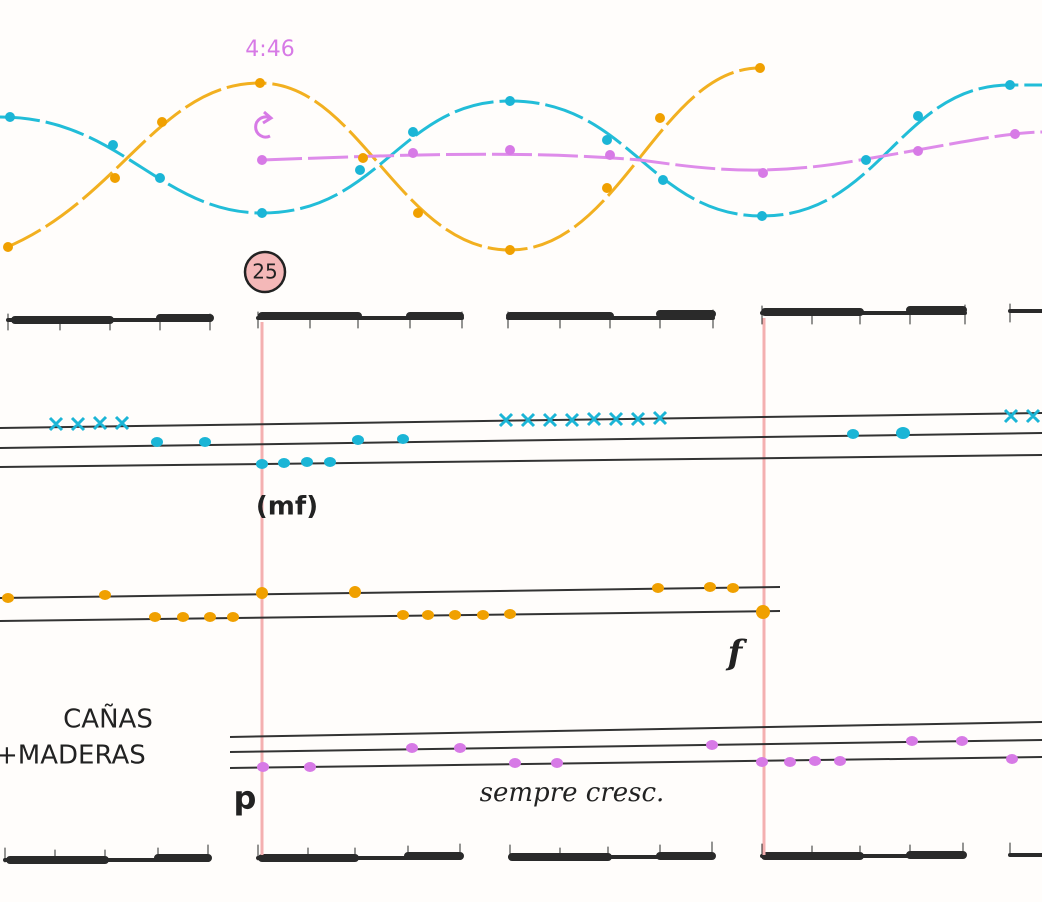 The width and height of the screenshot is (1042, 902). Describe the element at coordinates (268, 117) in the screenshot. I see `repeat-arrow-head` at that location.